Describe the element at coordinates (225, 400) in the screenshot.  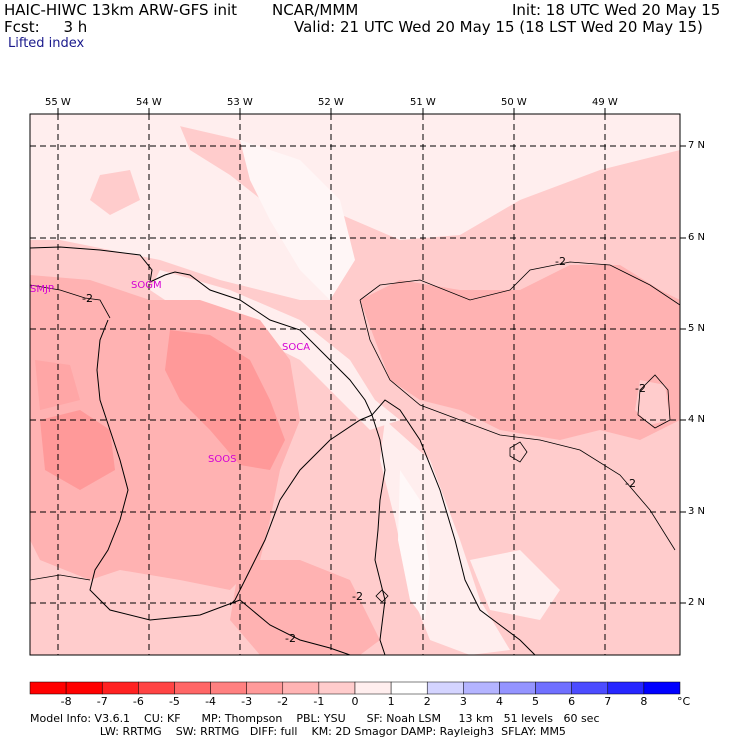
I see `field-core-dark` at that location.